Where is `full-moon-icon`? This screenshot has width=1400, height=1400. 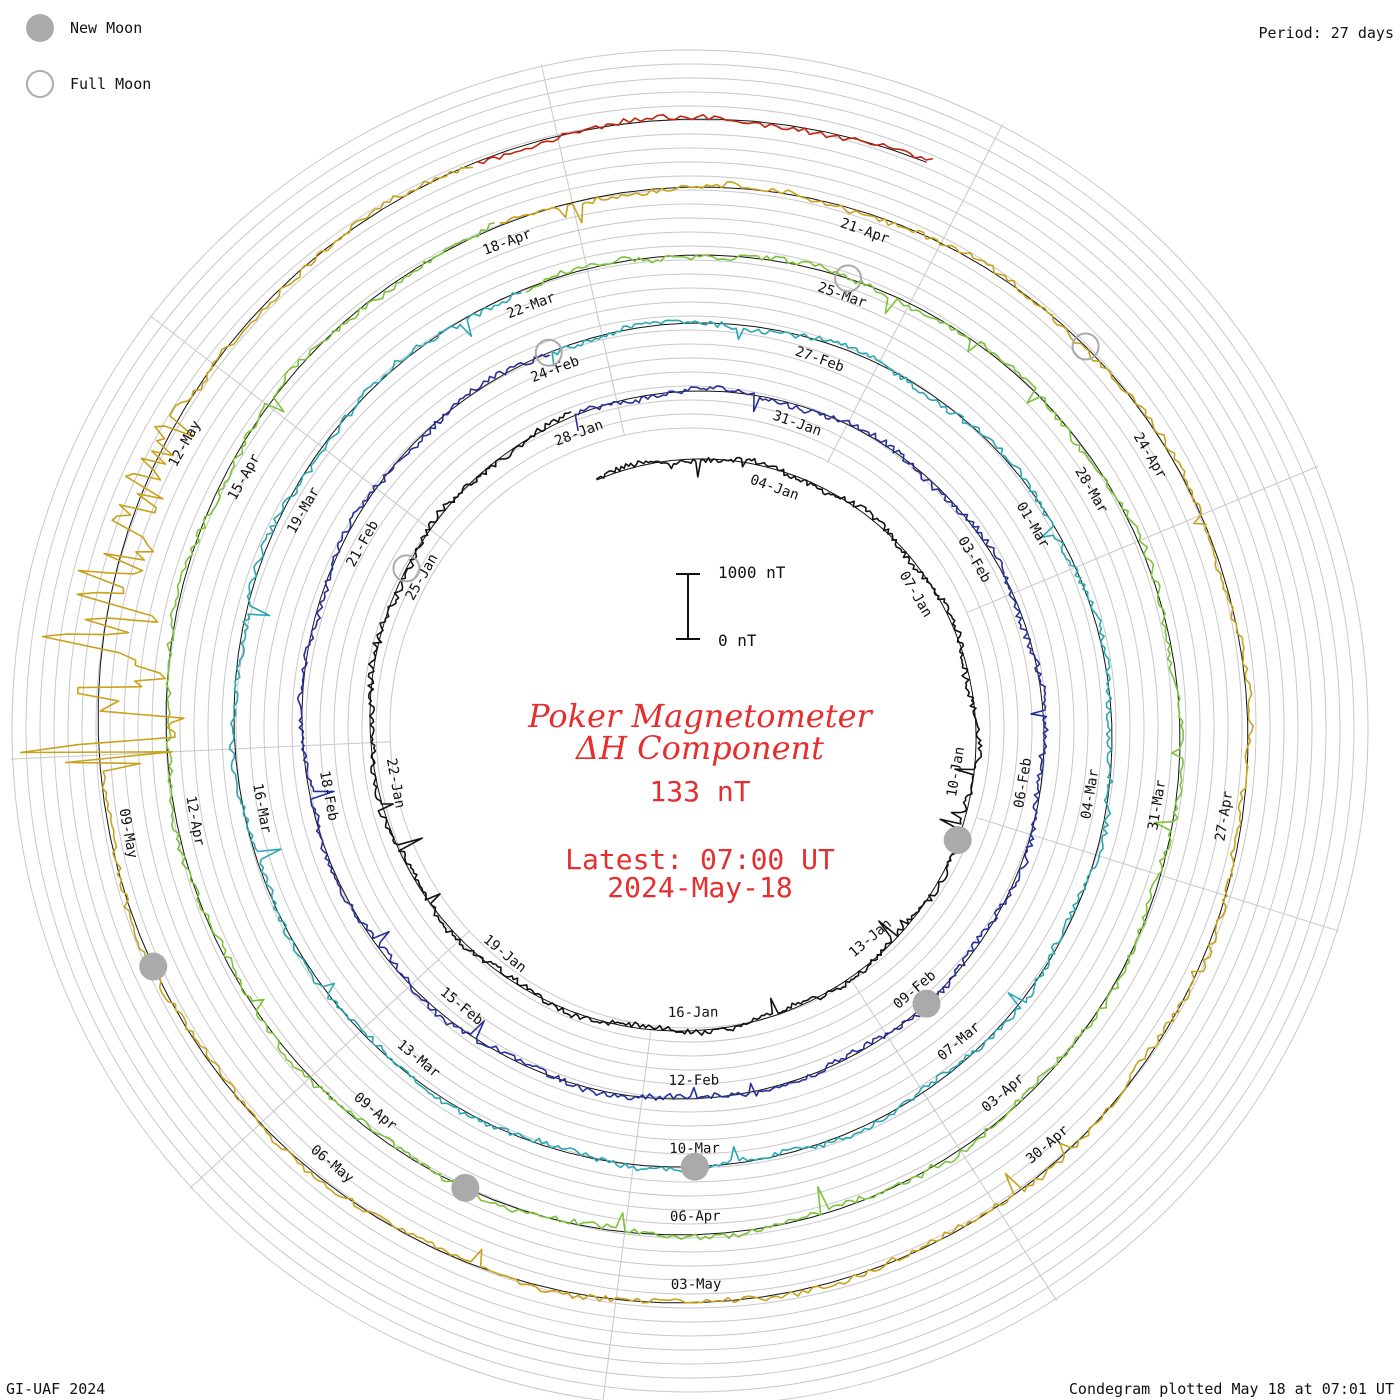
full-moon-icon is located at coordinates (40, 84).